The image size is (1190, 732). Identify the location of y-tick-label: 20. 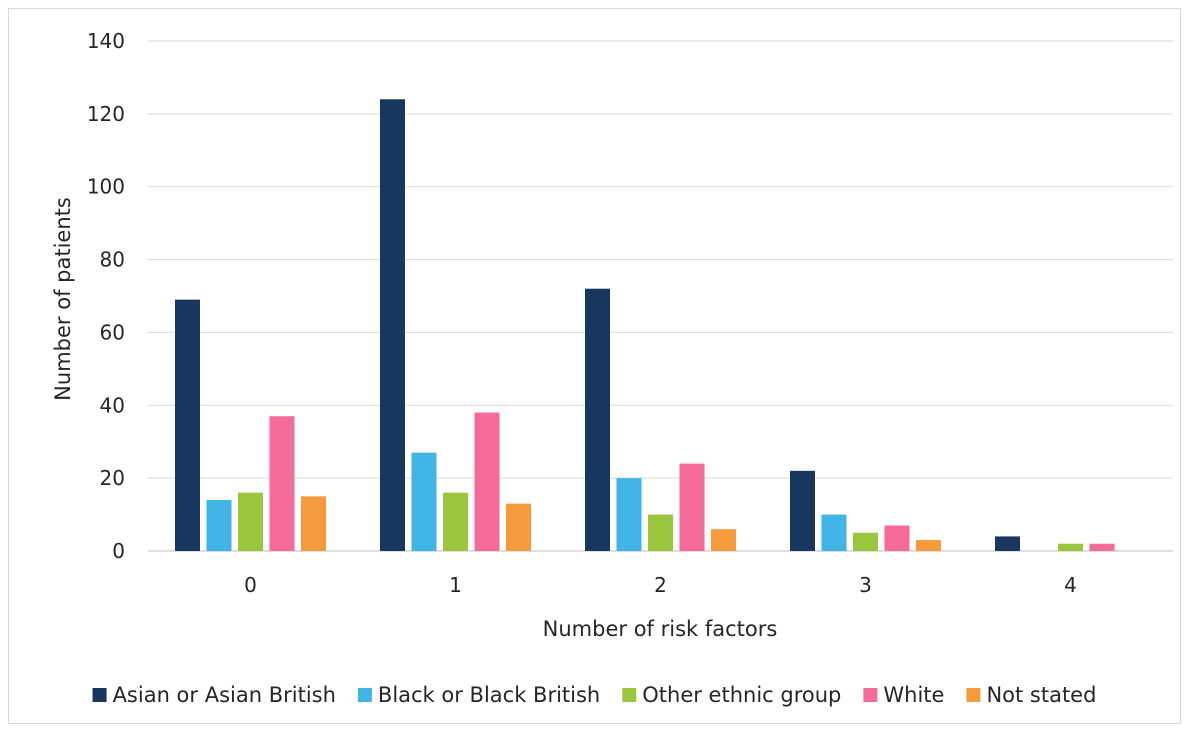
(112, 478).